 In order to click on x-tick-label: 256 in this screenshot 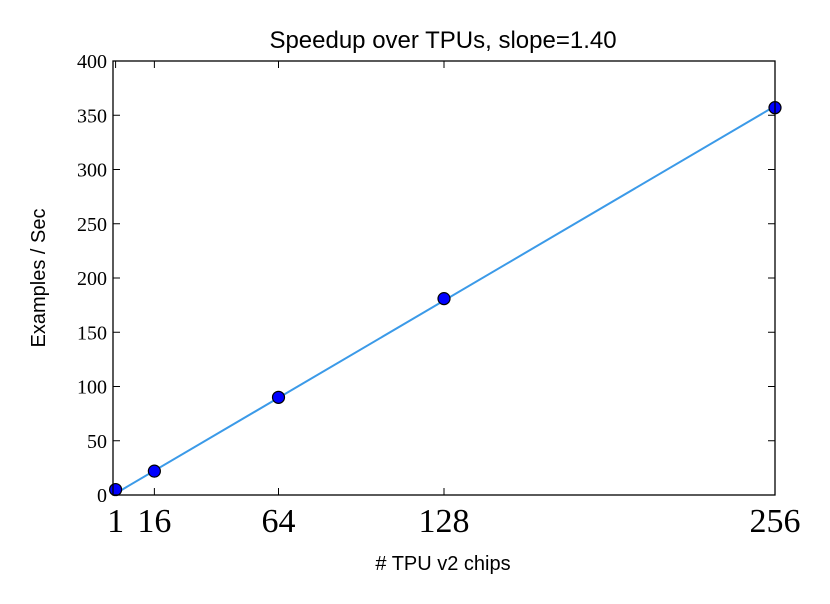, I will do `click(775, 521)`.